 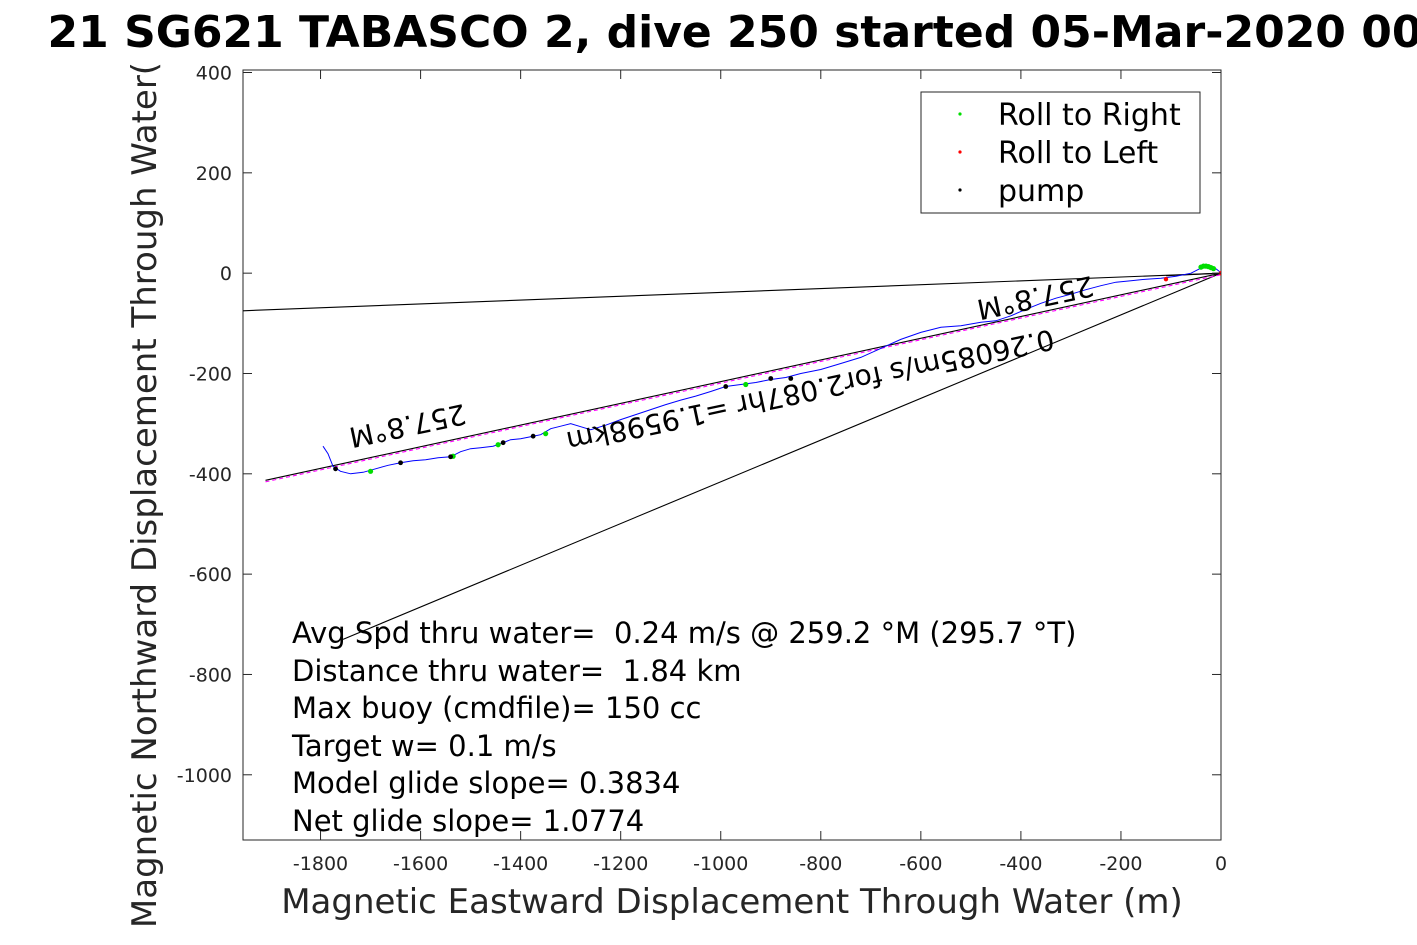 I want to click on x-tick-label-5: -800, so click(x=820, y=864).